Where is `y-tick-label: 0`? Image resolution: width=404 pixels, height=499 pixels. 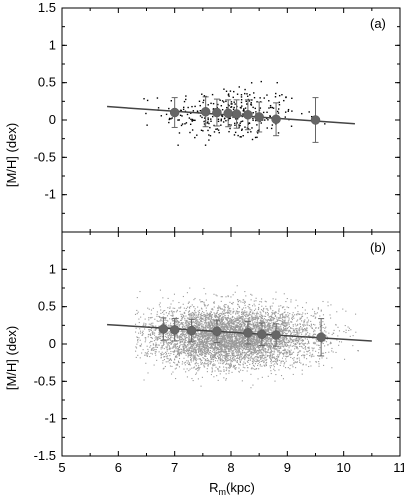 y-tick-label: 0 is located at coordinates (52, 119).